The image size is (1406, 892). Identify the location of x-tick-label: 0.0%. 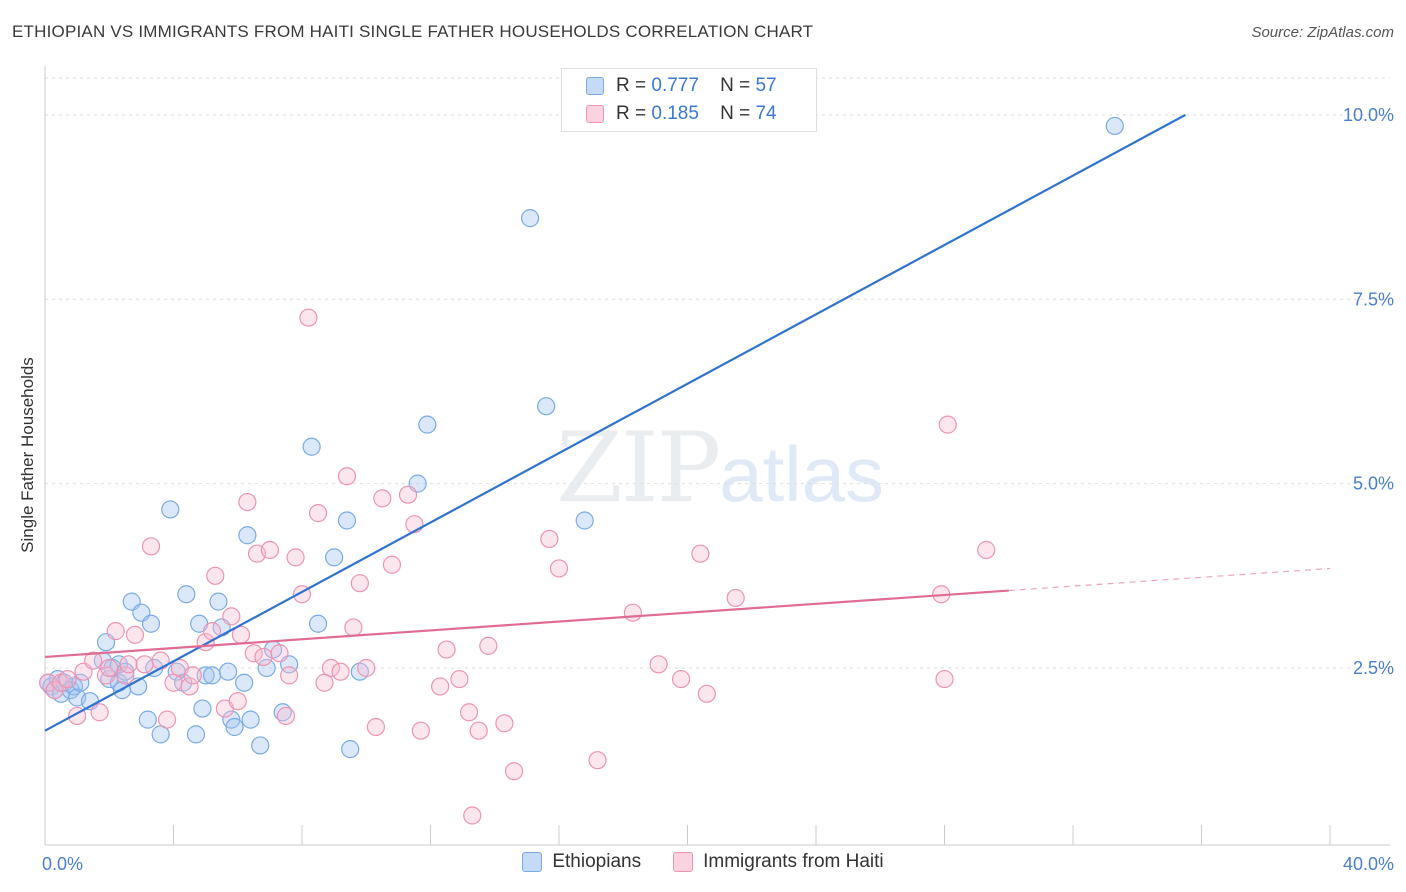
(62, 864).